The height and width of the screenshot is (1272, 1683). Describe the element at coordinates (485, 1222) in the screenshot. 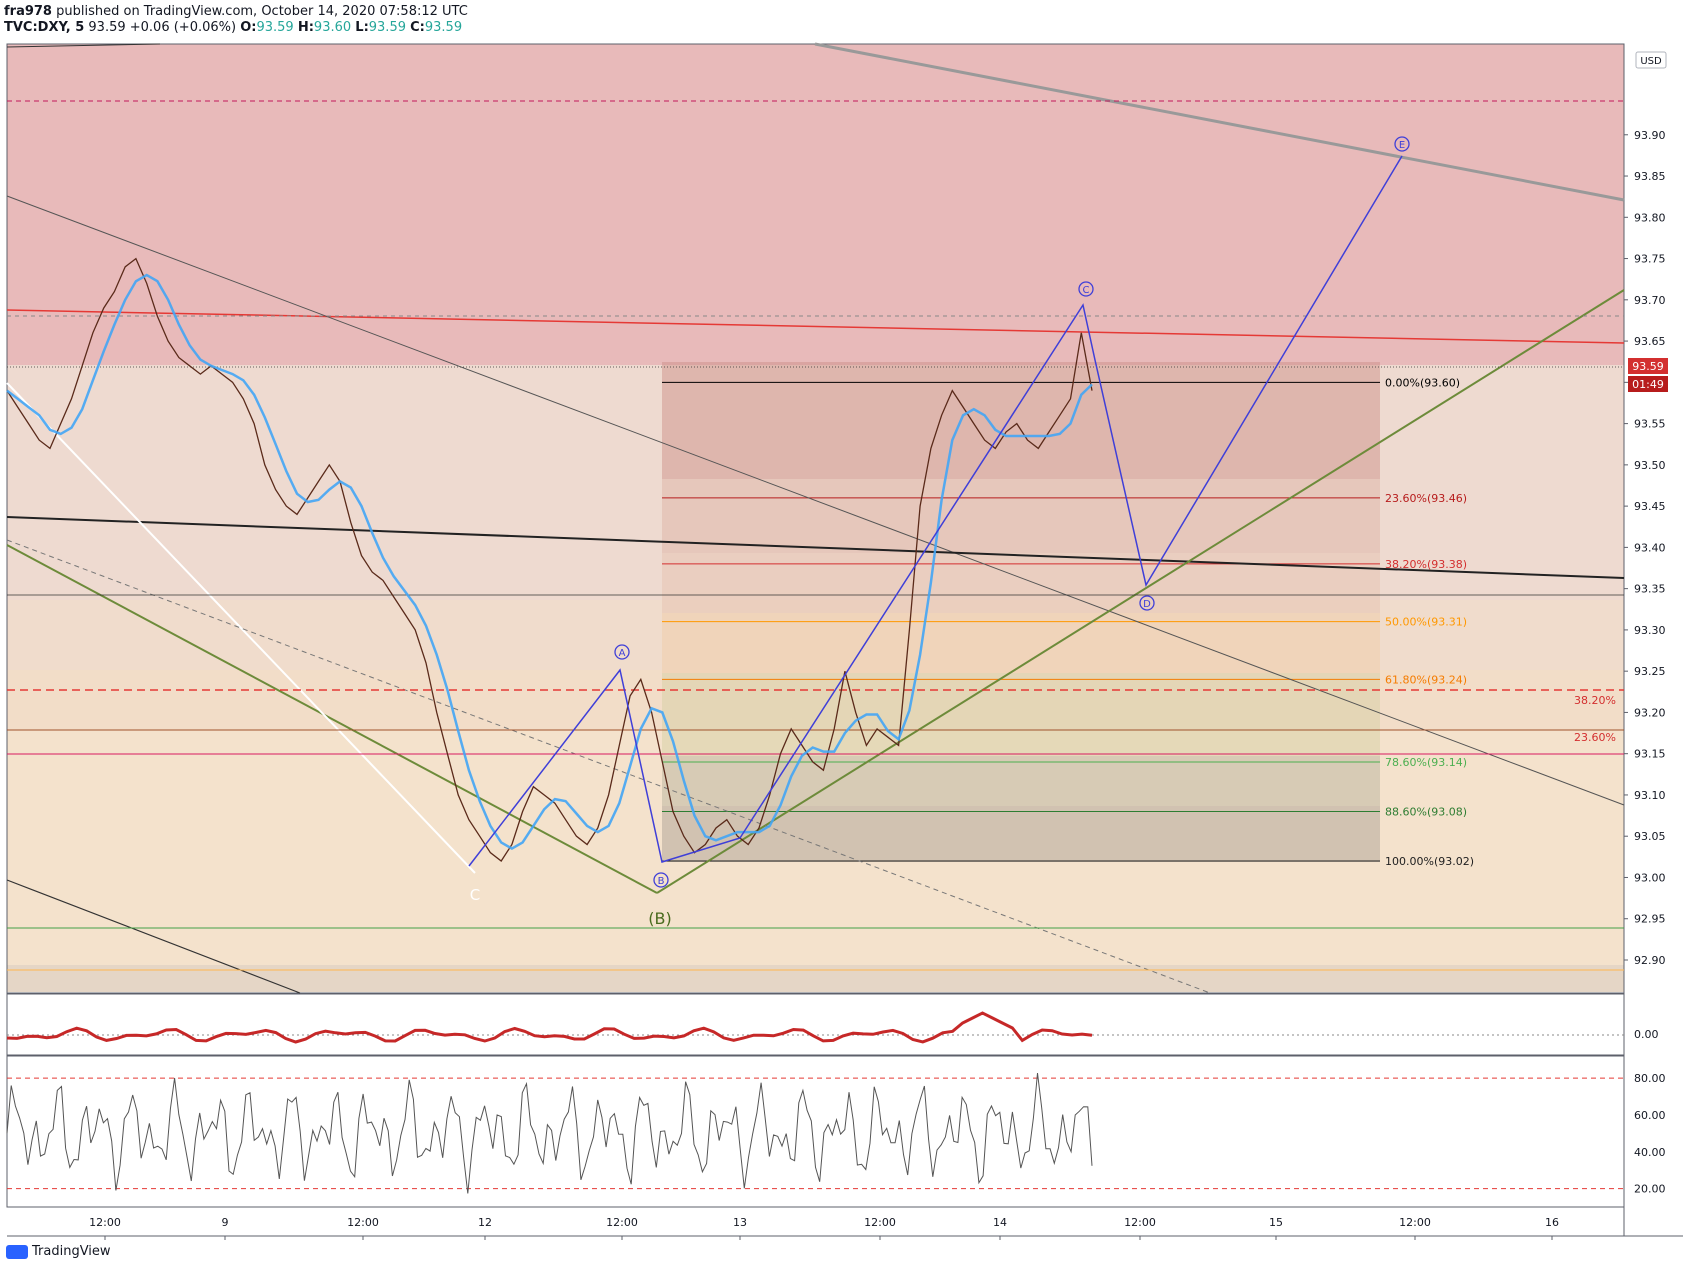

I see `time-tick-label: 12` at that location.